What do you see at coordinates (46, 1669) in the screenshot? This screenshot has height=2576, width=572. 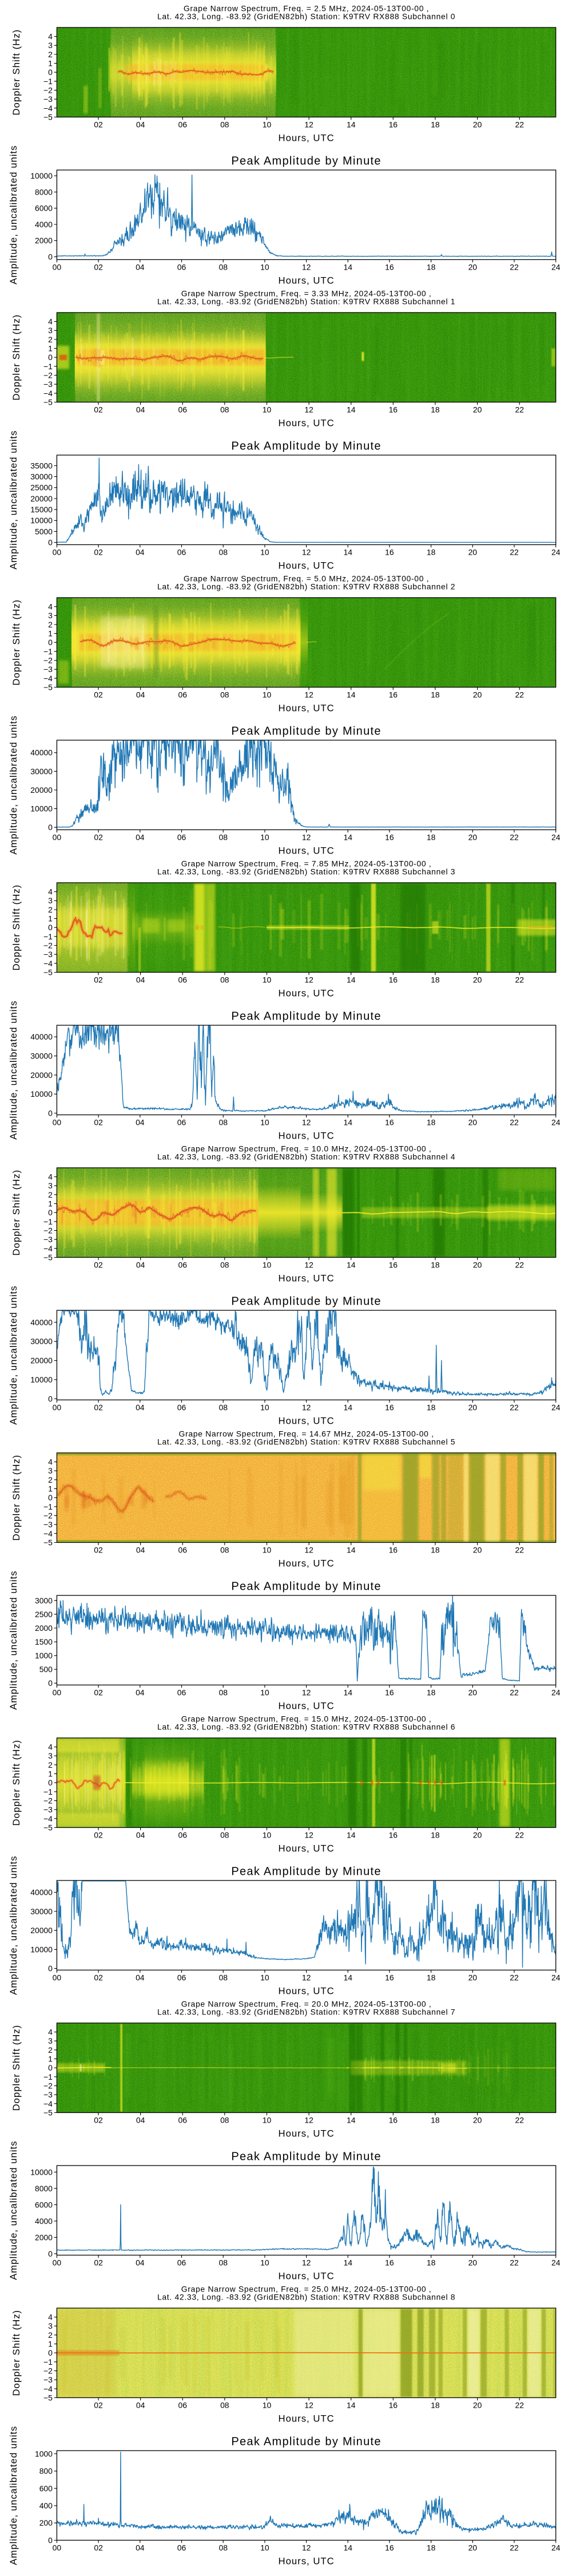 I see `svg-text: 500` at bounding box center [46, 1669].